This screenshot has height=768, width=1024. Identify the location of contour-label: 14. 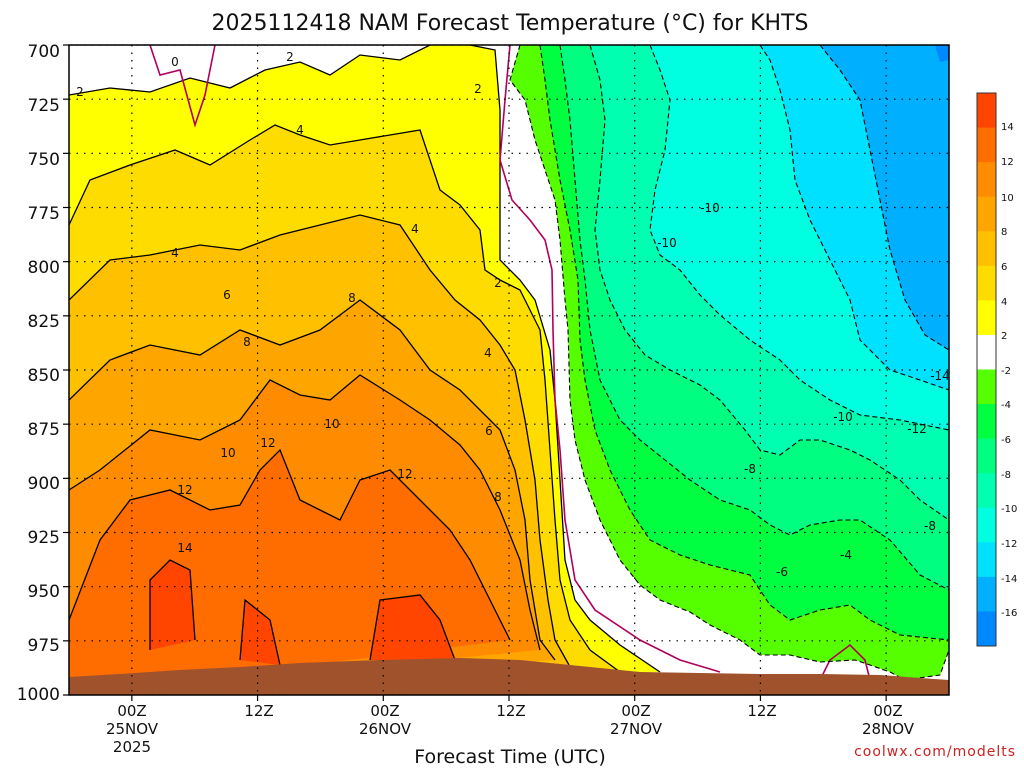
(184, 548).